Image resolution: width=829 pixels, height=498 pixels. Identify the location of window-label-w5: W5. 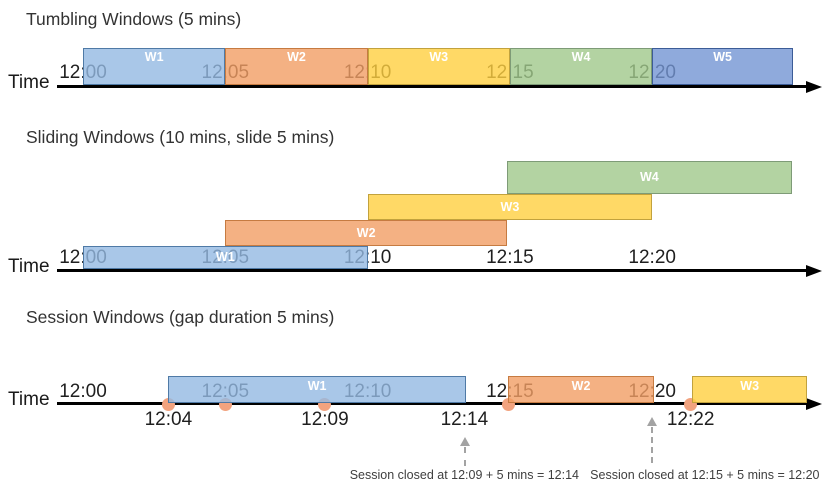
(722, 57).